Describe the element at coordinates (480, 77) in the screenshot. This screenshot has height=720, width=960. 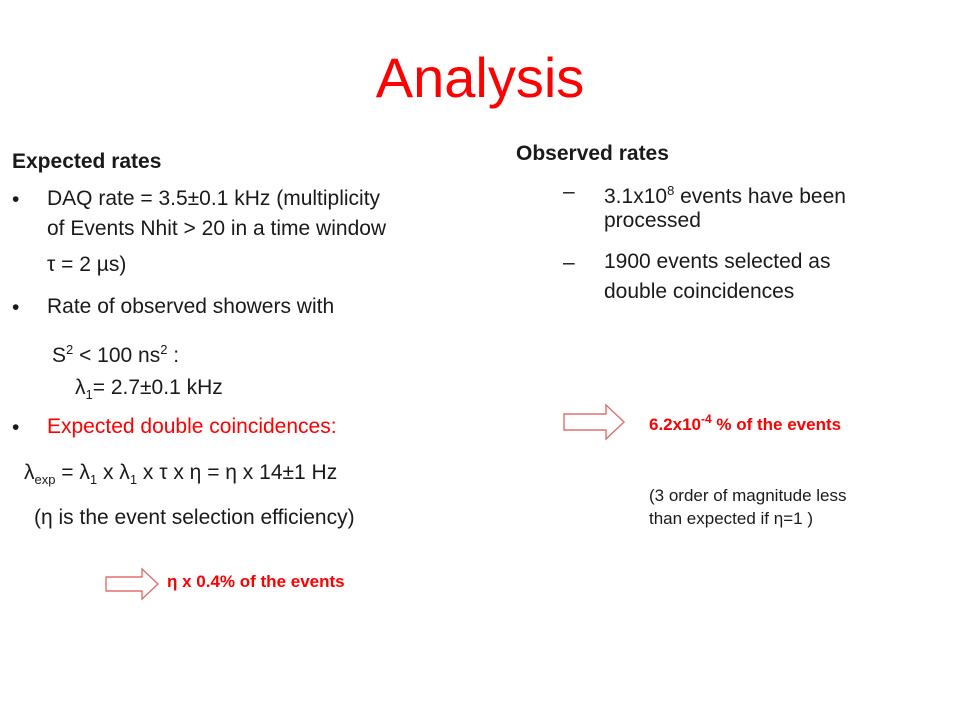
I see `slide-title: Analysis` at that location.